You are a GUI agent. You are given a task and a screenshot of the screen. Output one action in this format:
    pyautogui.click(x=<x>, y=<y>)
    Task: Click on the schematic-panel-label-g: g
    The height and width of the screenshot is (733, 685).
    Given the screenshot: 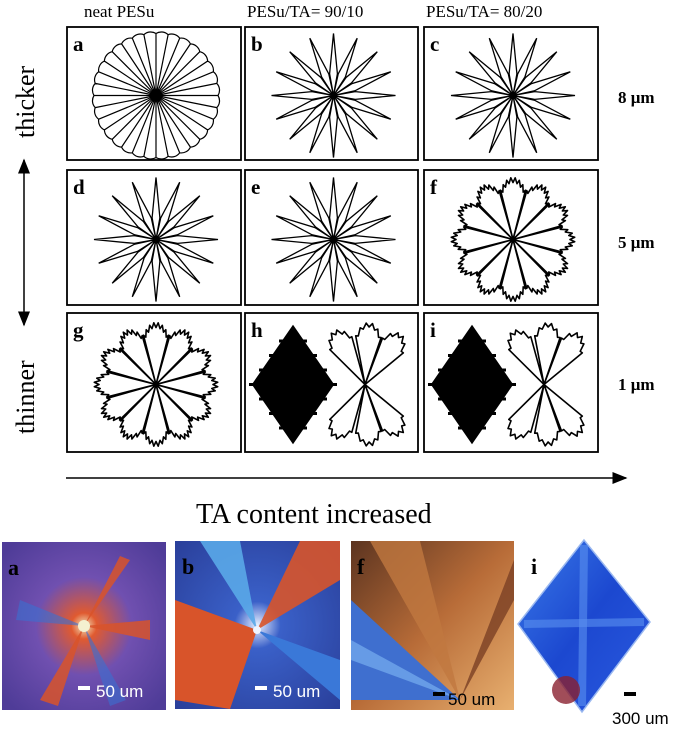 What is the action you would take?
    pyautogui.click(x=78, y=330)
    